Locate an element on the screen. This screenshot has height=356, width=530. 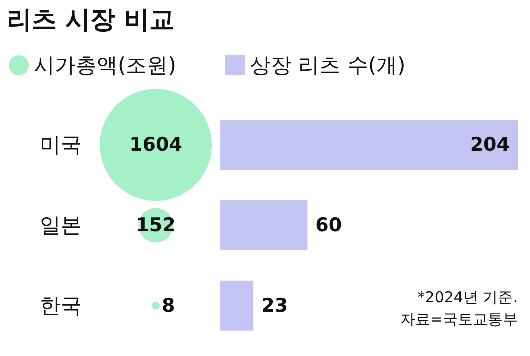
annotation: 자료=국토교통부 is located at coordinates (459, 319).